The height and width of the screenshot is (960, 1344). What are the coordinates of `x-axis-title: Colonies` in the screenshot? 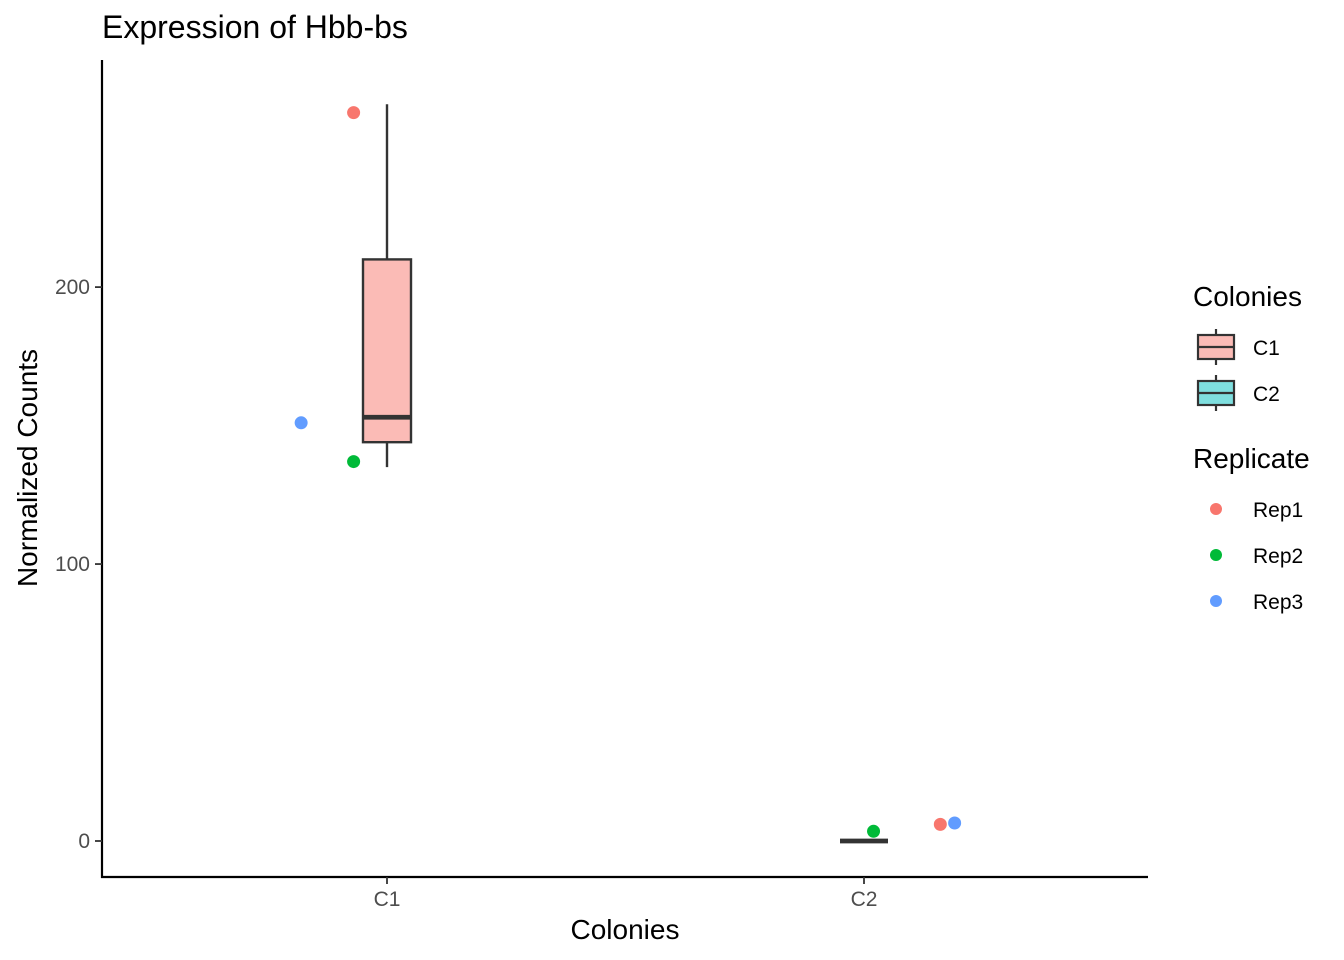 It's located at (625, 929).